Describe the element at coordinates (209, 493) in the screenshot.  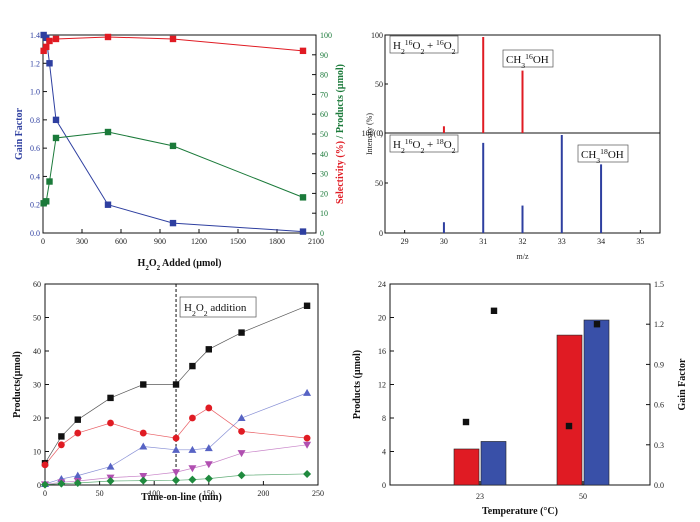
I see `x-tick-label-c: 150` at that location.